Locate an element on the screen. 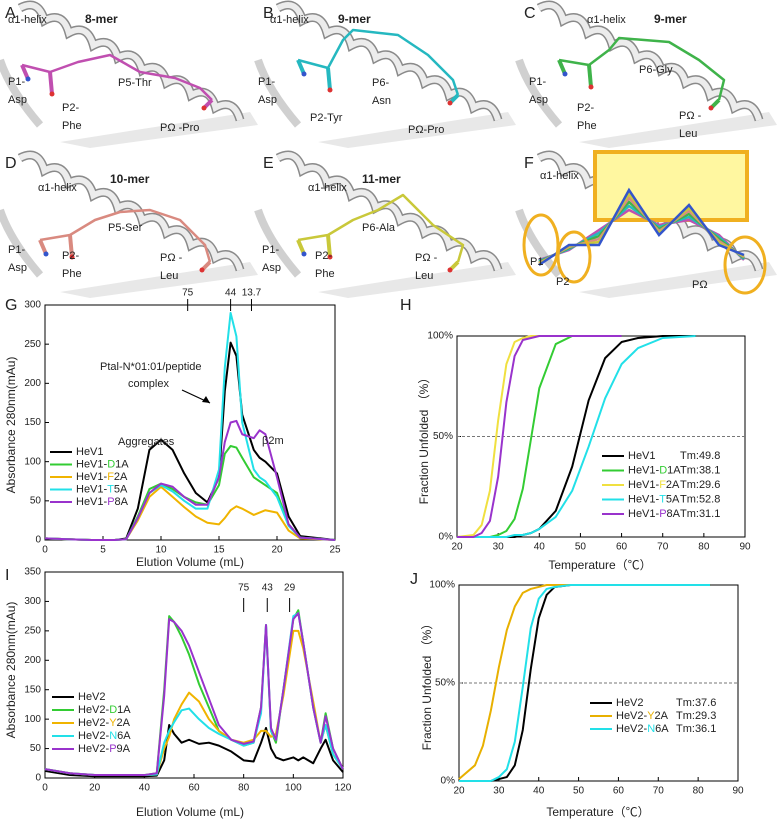 Image resolution: width=782 pixels, height=820 pixels. residue-label: P6-Gly is located at coordinates (656, 70).